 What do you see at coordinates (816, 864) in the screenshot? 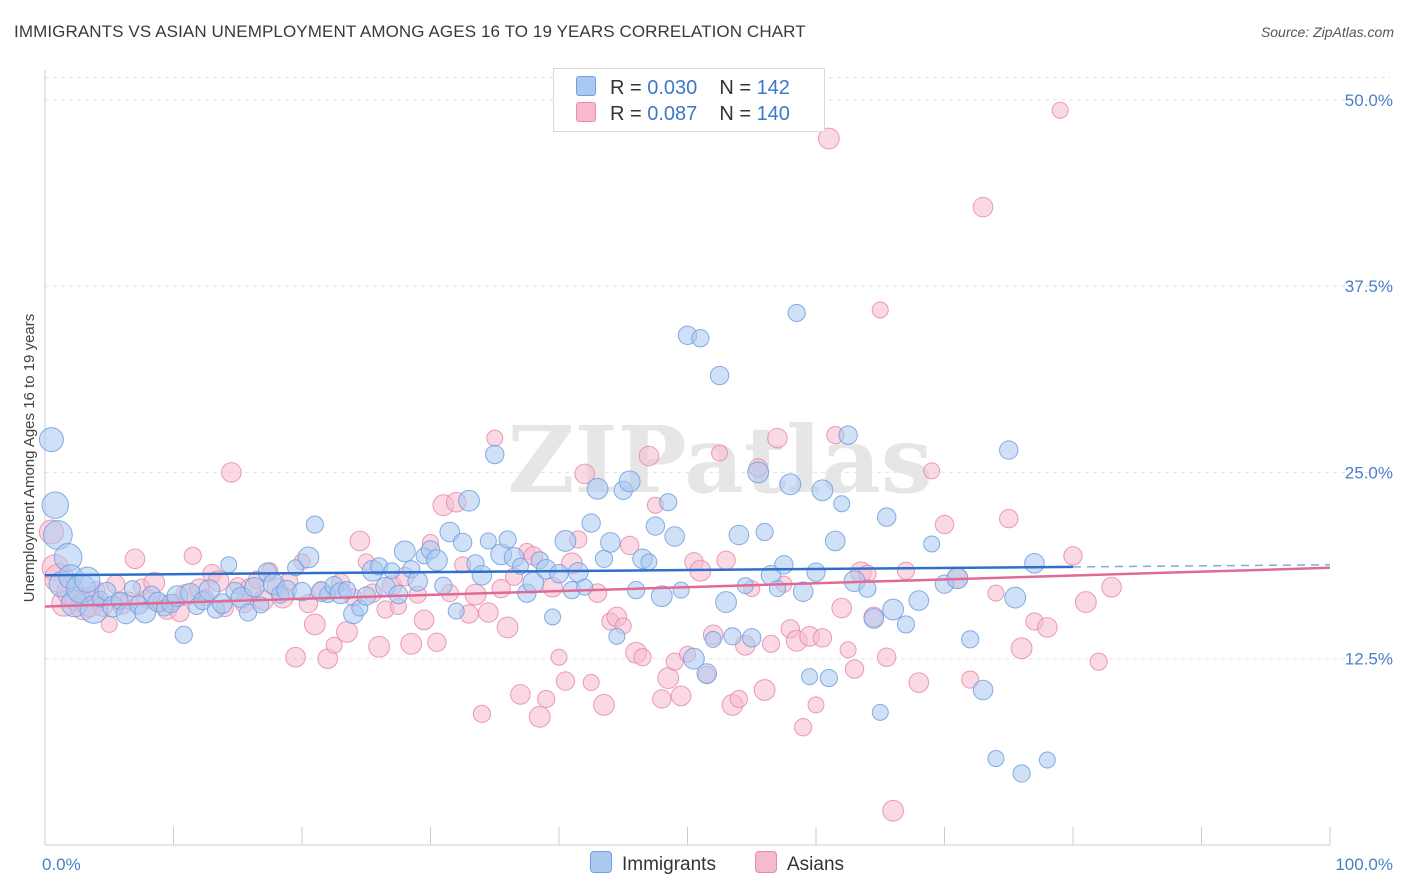
I see `legend-label-asians: Asians` at bounding box center [816, 864].